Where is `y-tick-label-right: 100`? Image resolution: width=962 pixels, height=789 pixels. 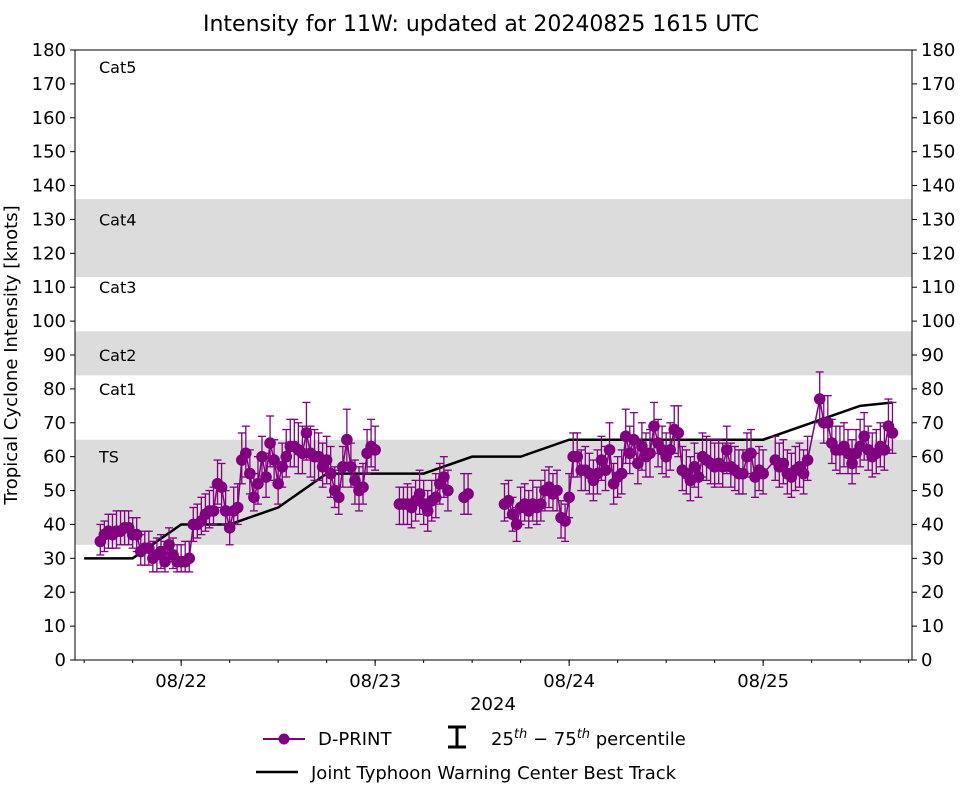
y-tick-label-right: 100 is located at coordinates (938, 321).